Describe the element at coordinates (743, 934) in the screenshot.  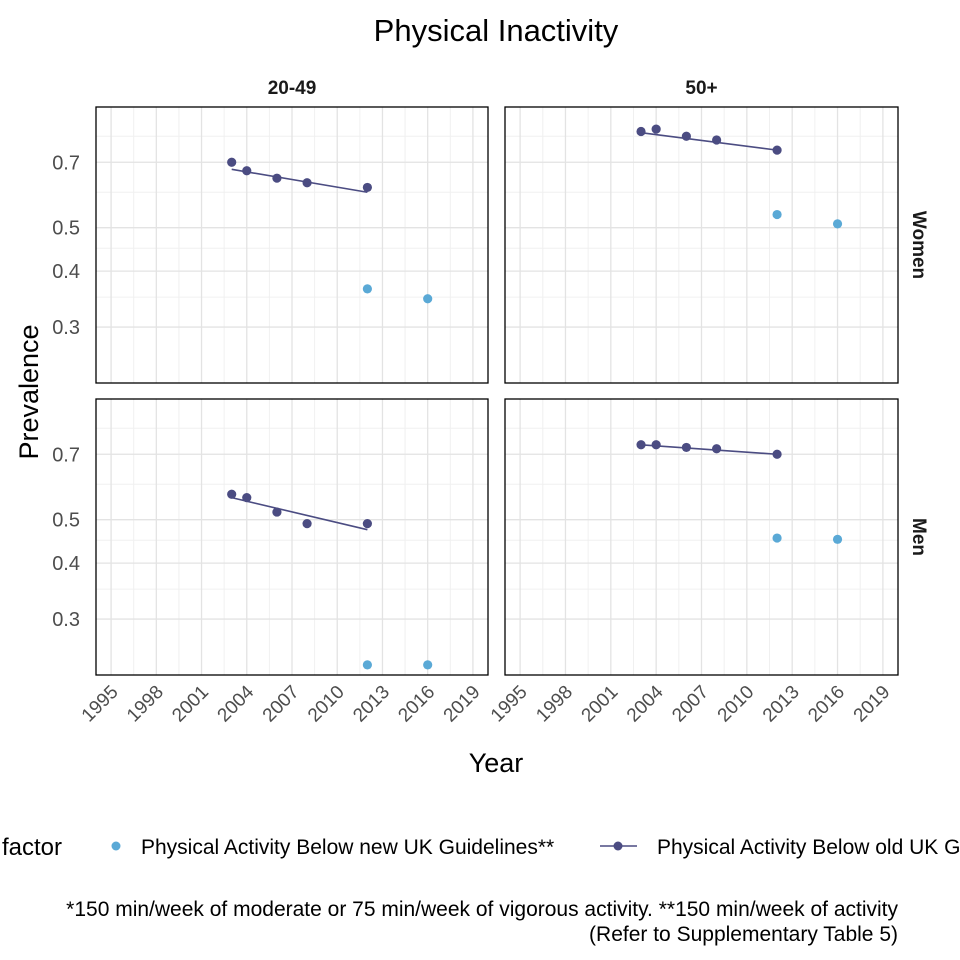
I see `caption-line-2: (Refer to Supplementary Table 5)` at that location.